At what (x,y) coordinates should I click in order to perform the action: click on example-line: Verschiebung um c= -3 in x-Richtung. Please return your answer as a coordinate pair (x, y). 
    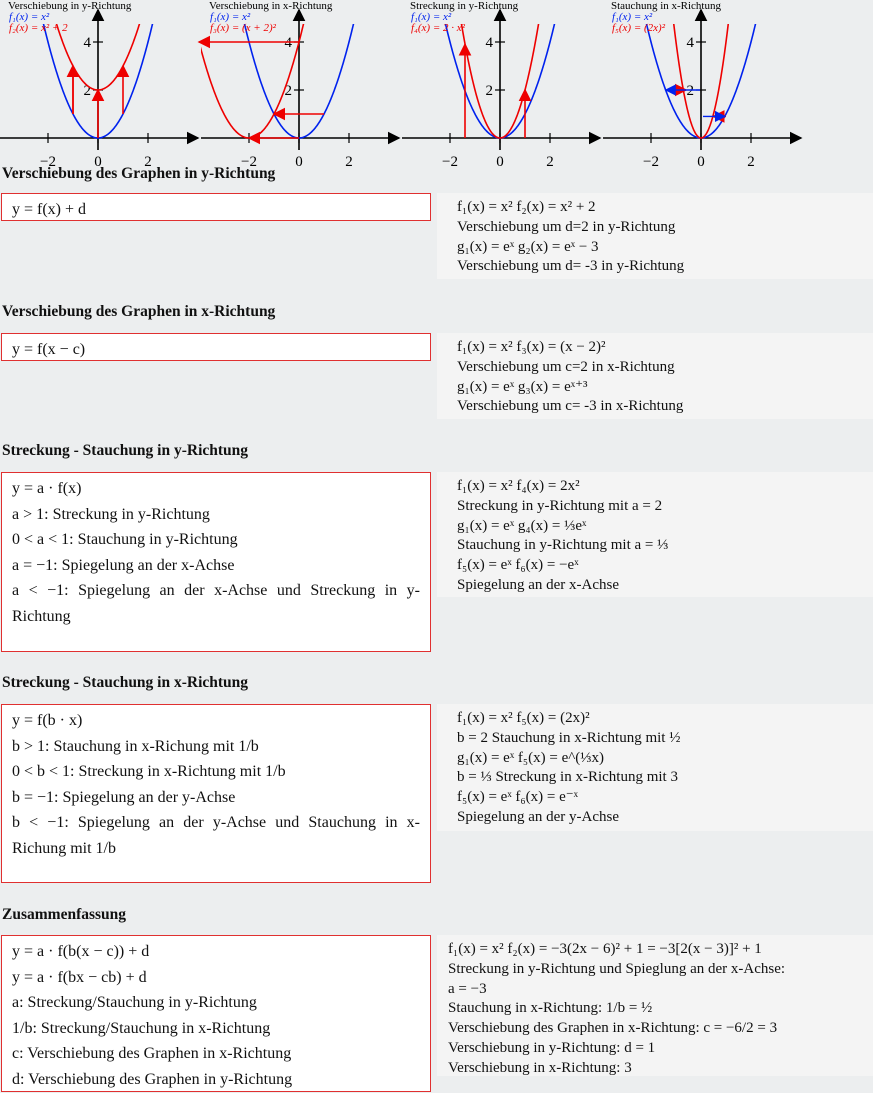
    Looking at the image, I should click on (570, 406).